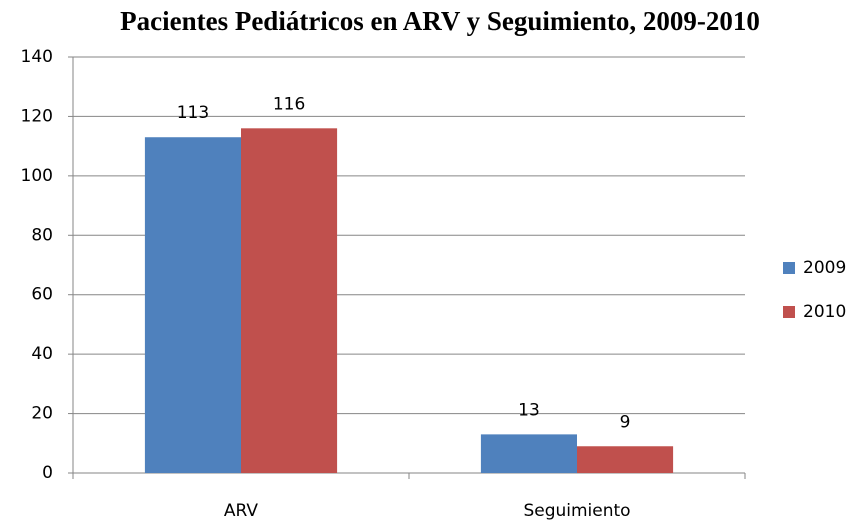  What do you see at coordinates (37, 116) in the screenshot?
I see `y-tick-label: 120` at bounding box center [37, 116].